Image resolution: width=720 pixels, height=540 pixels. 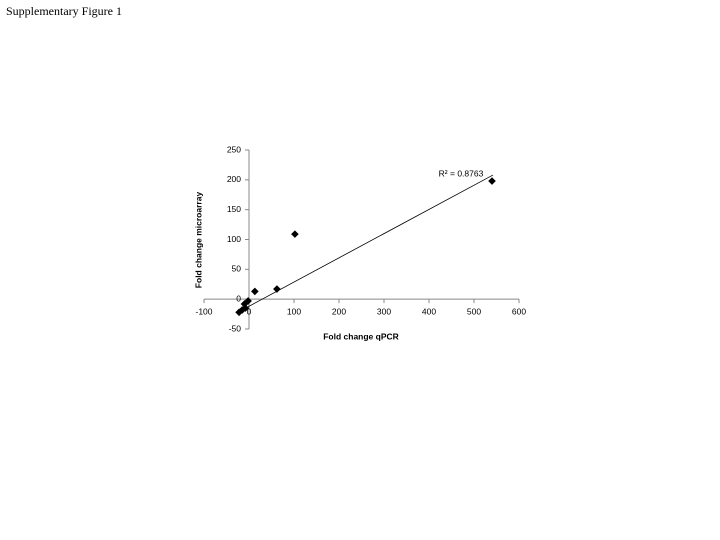 What do you see at coordinates (238, 298) in the screenshot?
I see `y-tick-label: 0` at bounding box center [238, 298].